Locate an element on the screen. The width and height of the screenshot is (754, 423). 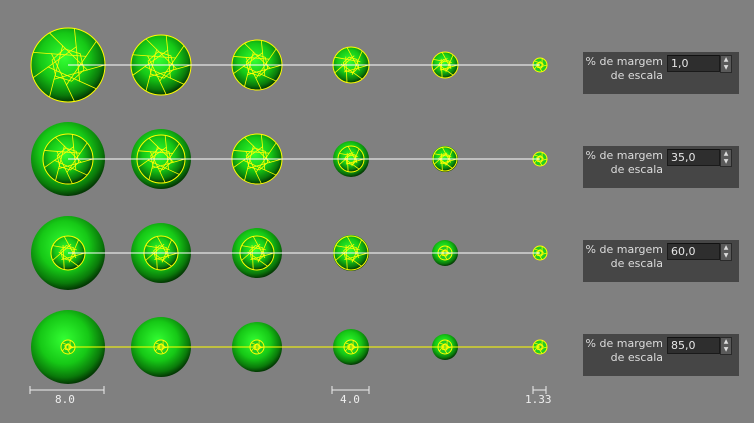
scale-margin-panel: % de margem de escala 1,0 ▲ ▼ is located at coordinates (661, 73).